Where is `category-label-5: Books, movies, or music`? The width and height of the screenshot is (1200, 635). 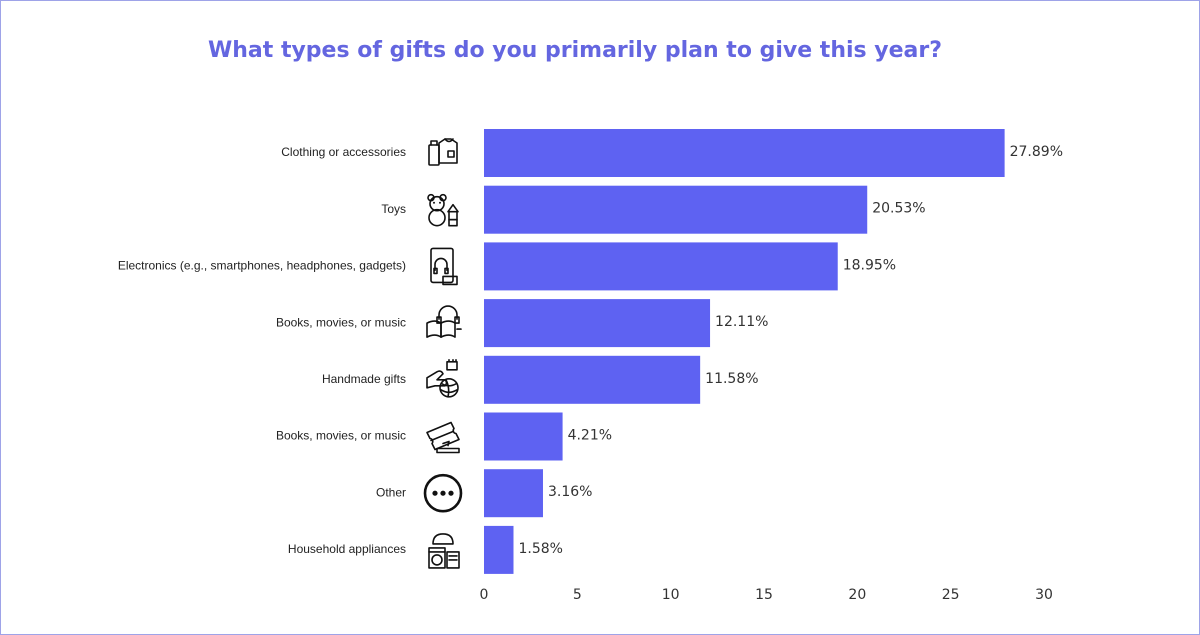
category-label-5: Books, movies, or music is located at coordinates (341, 436).